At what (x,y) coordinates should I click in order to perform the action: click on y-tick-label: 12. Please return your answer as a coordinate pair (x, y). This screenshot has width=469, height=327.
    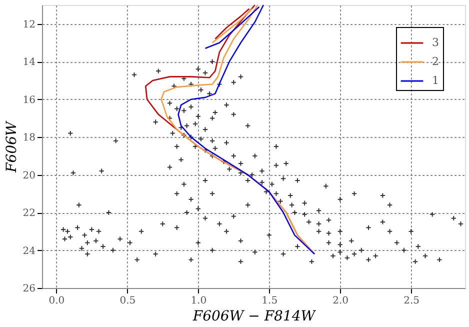
    Looking at the image, I should click on (29, 24).